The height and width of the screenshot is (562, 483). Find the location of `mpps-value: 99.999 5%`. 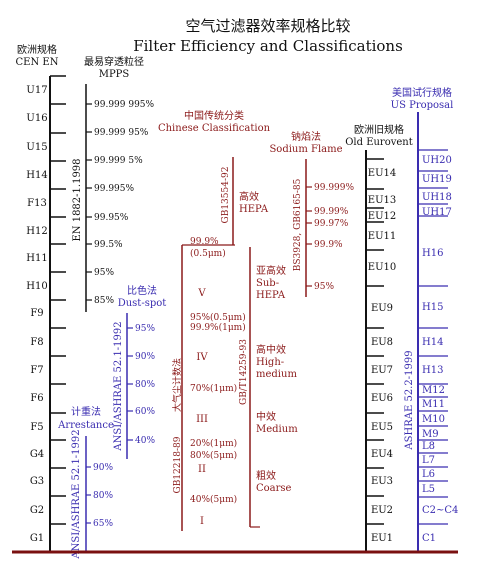

mpps-value: 99.999 5% is located at coordinates (118, 161).